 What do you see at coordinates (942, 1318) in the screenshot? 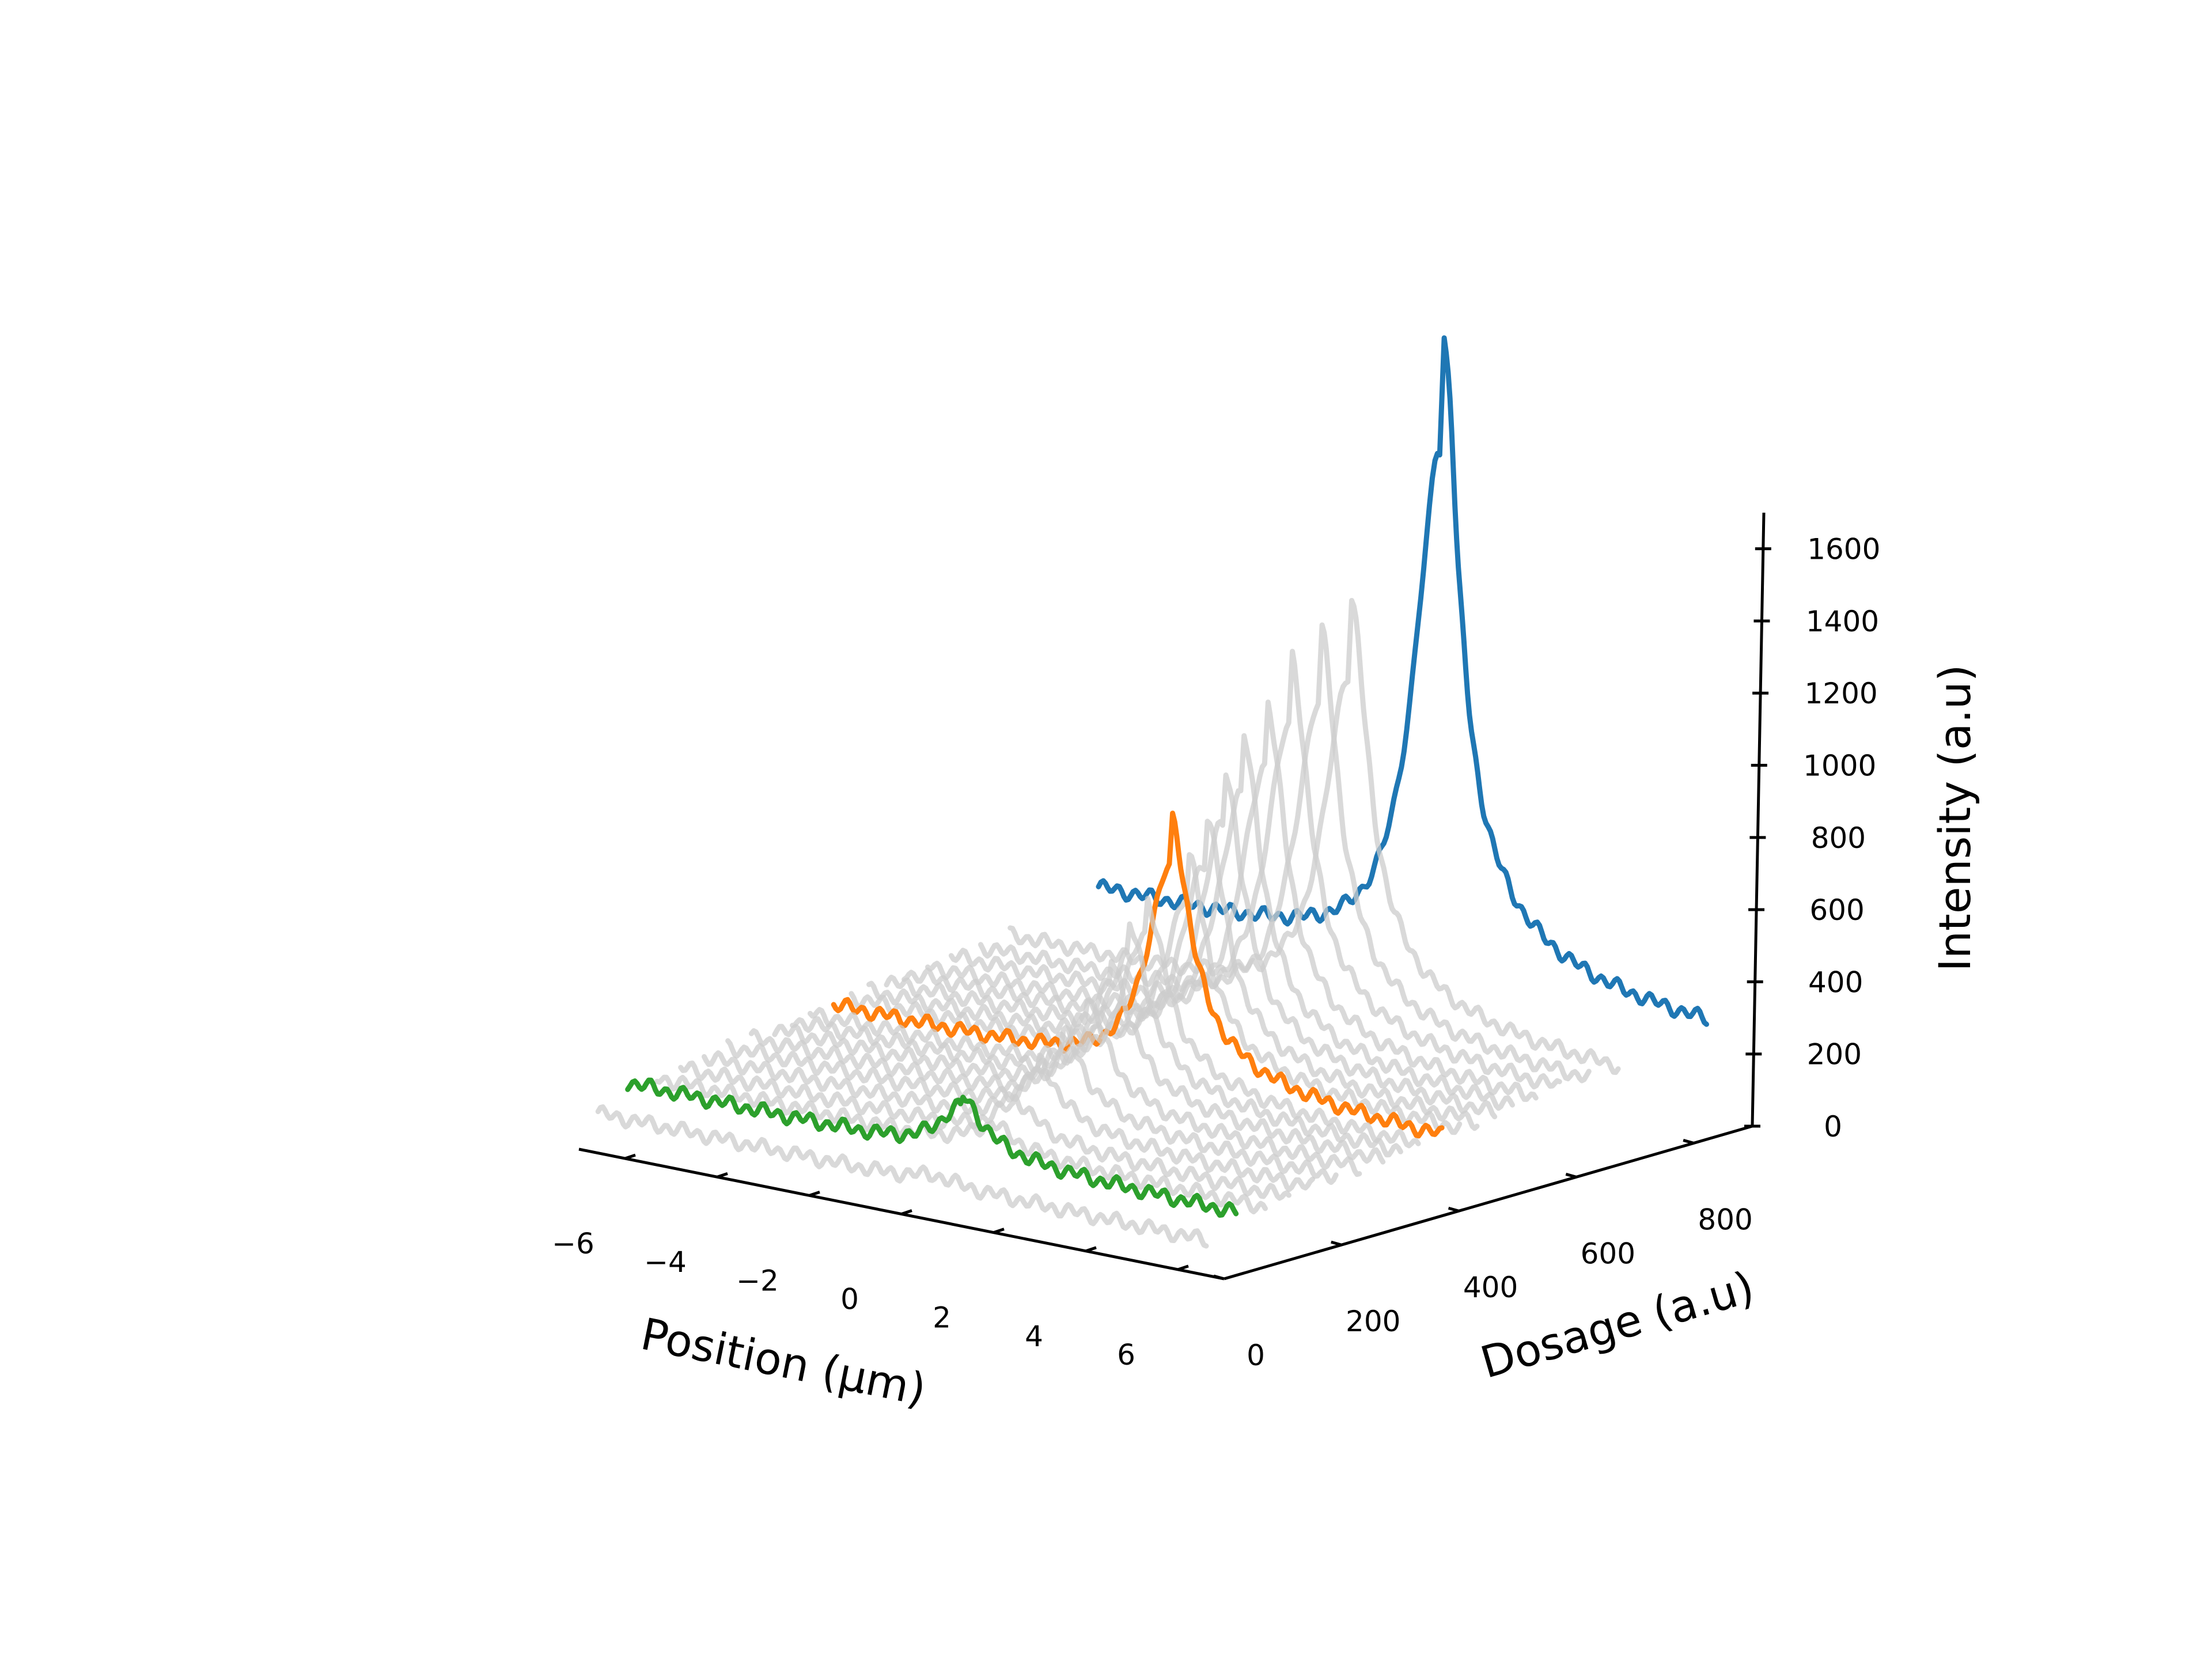
I see `x-tick-label: 2` at bounding box center [942, 1318].